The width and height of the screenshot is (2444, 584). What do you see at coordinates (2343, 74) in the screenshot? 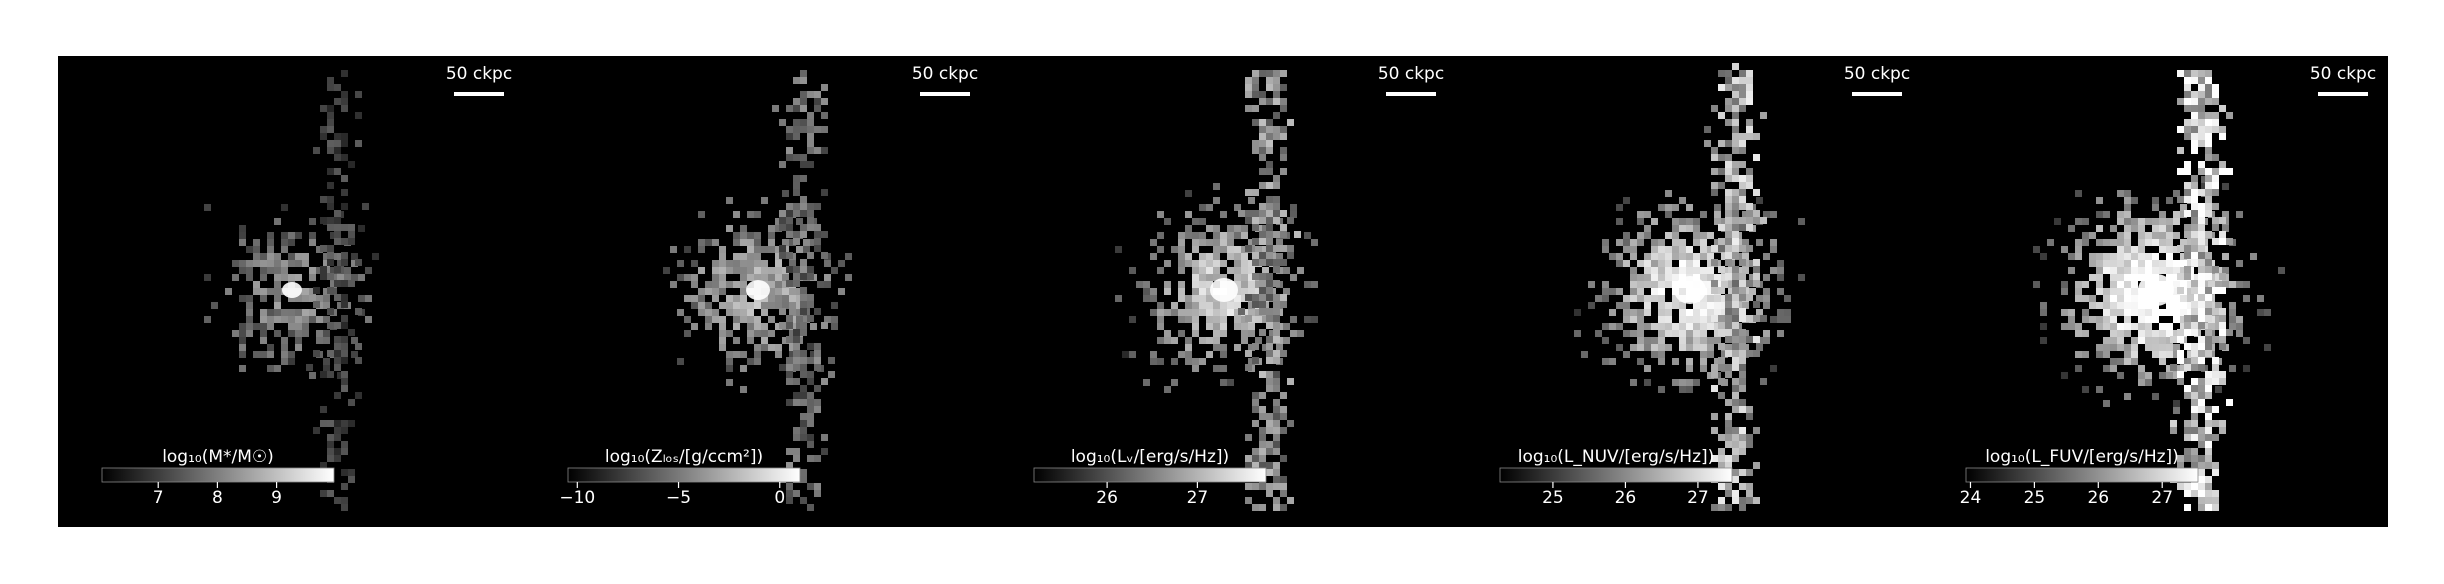
I see `scalebar-label: 50 ckpc` at bounding box center [2343, 74].